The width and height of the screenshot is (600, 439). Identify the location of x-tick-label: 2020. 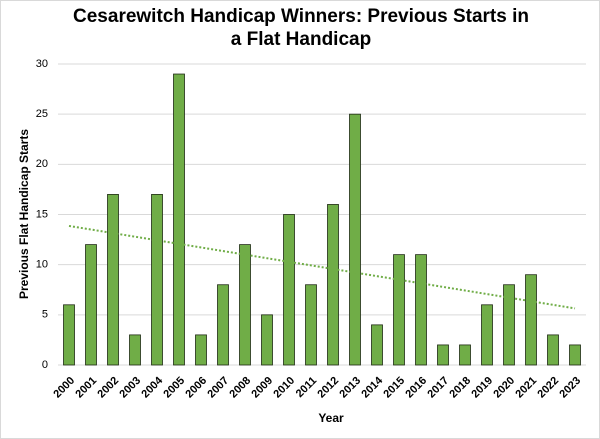
(504, 388).